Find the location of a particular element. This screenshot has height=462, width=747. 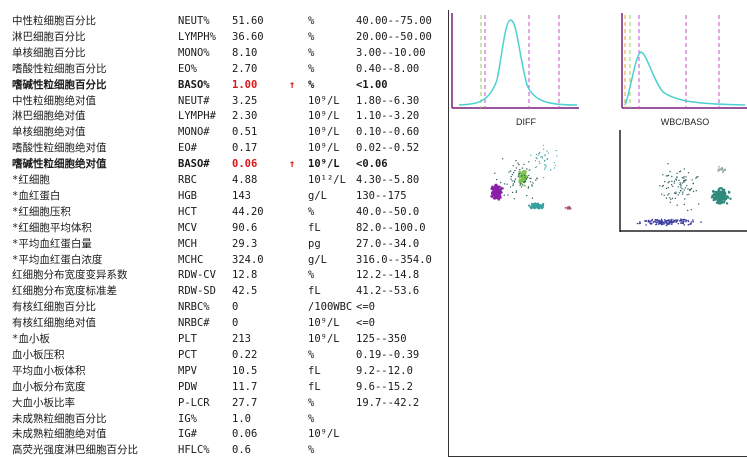

wbc-baso-label: WBC/BASO is located at coordinates (685, 122).